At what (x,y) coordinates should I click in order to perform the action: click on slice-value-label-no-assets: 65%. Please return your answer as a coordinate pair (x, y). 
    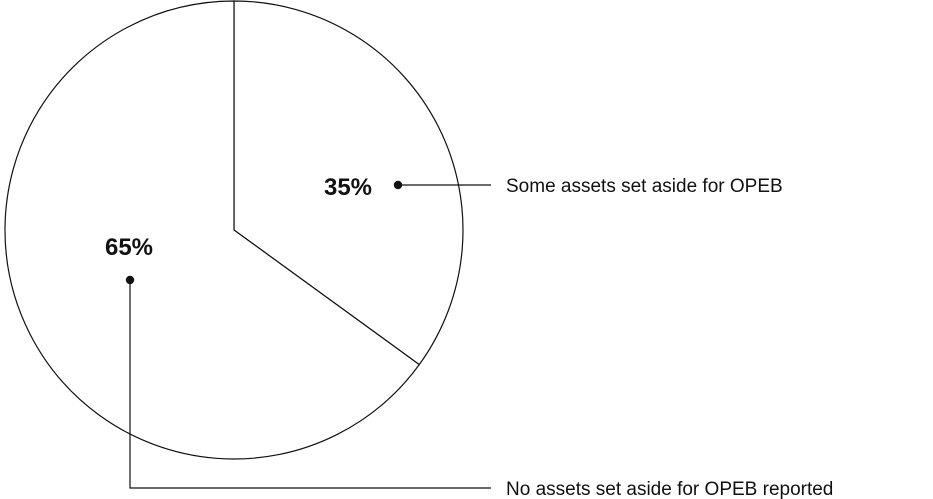
    Looking at the image, I should click on (129, 247).